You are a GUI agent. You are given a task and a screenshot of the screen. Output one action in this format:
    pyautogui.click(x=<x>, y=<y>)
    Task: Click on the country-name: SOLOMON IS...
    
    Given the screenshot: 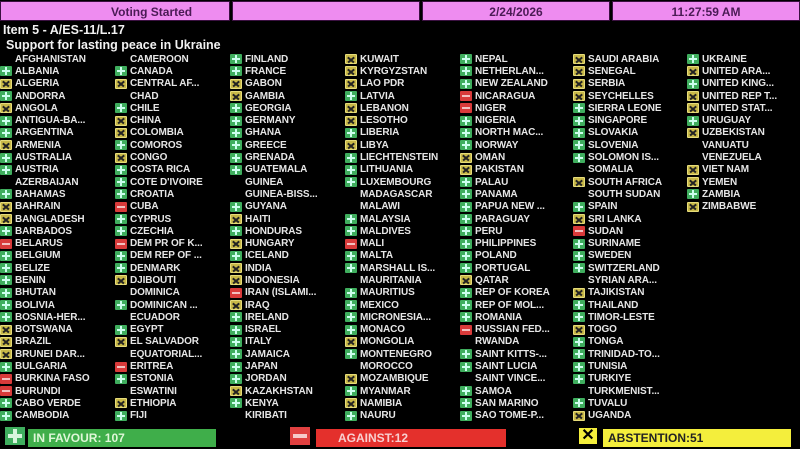 What is the action you would take?
    pyautogui.click(x=623, y=158)
    